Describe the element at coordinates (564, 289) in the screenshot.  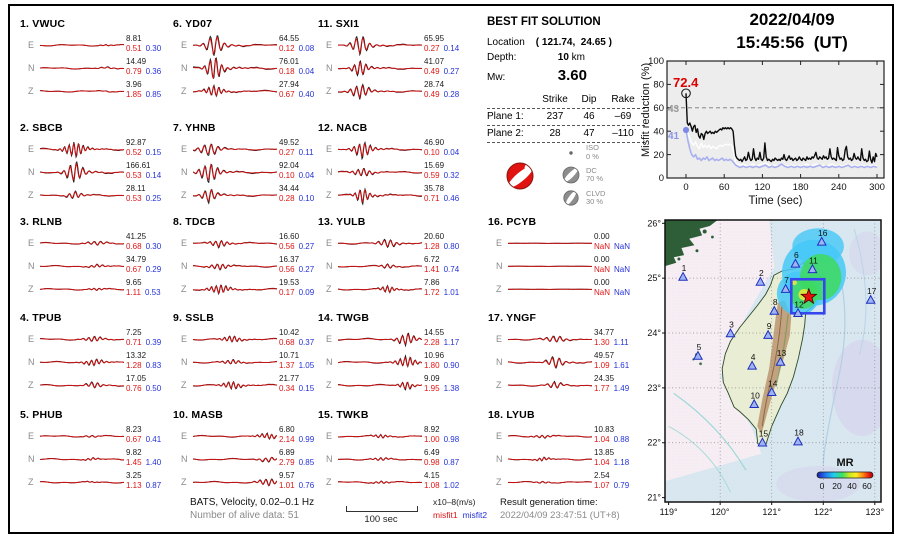
I see `waveform-trace: Z 0.00 NaN NaN` at that location.